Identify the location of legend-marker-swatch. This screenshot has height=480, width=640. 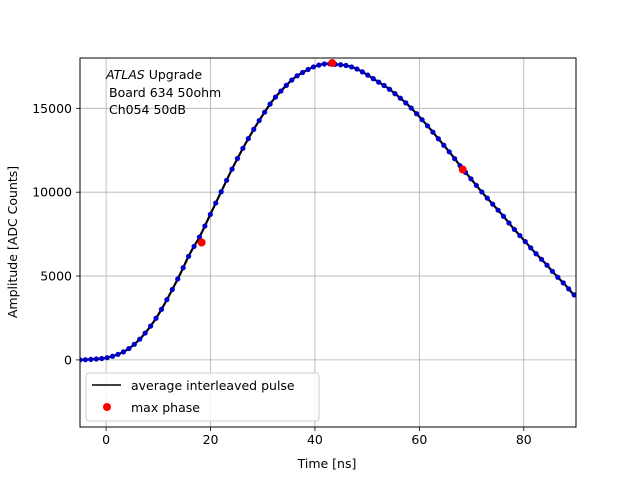
(107, 407).